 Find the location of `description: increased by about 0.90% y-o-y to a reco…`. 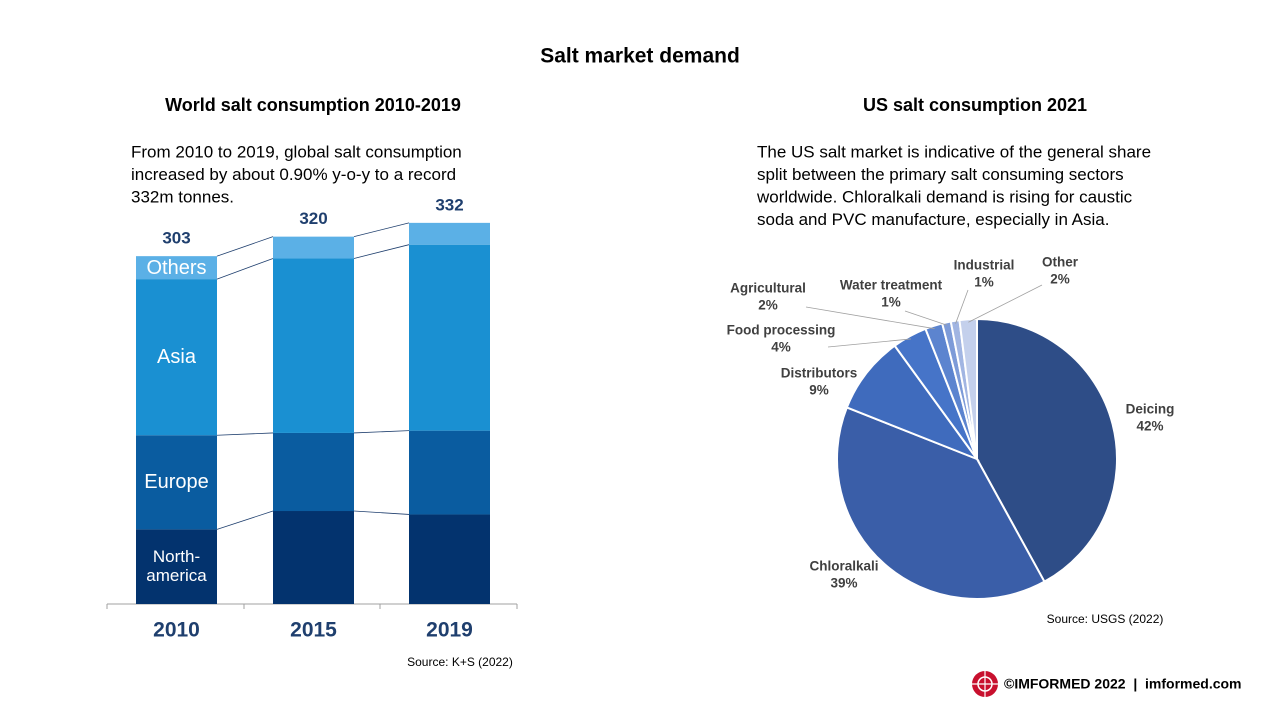

description: increased by about 0.90% y-o-y to a reco… is located at coordinates (293, 174).